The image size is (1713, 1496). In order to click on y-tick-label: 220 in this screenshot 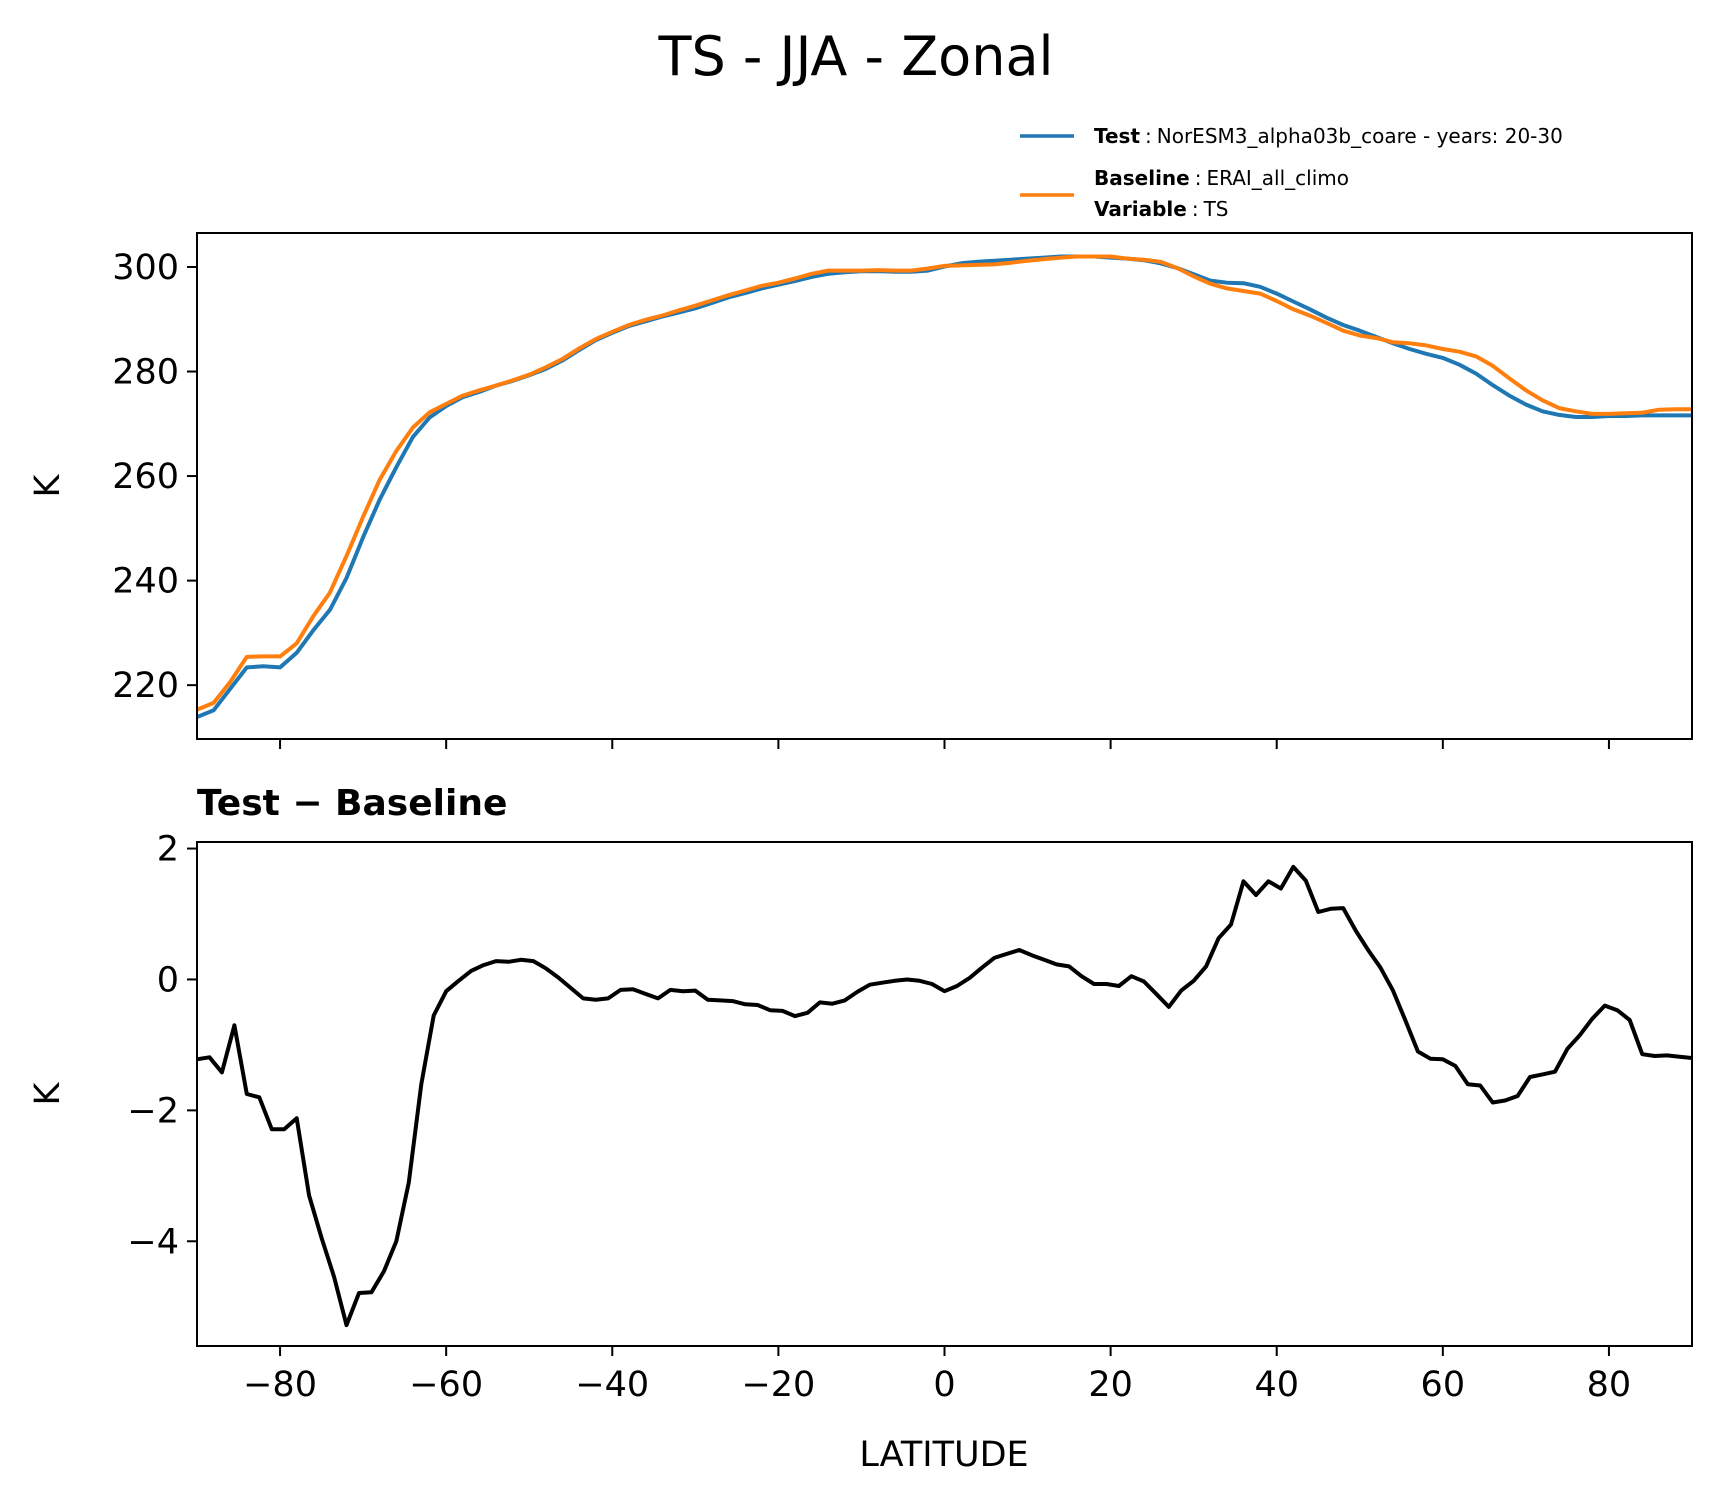, I will do `click(145, 686)`.